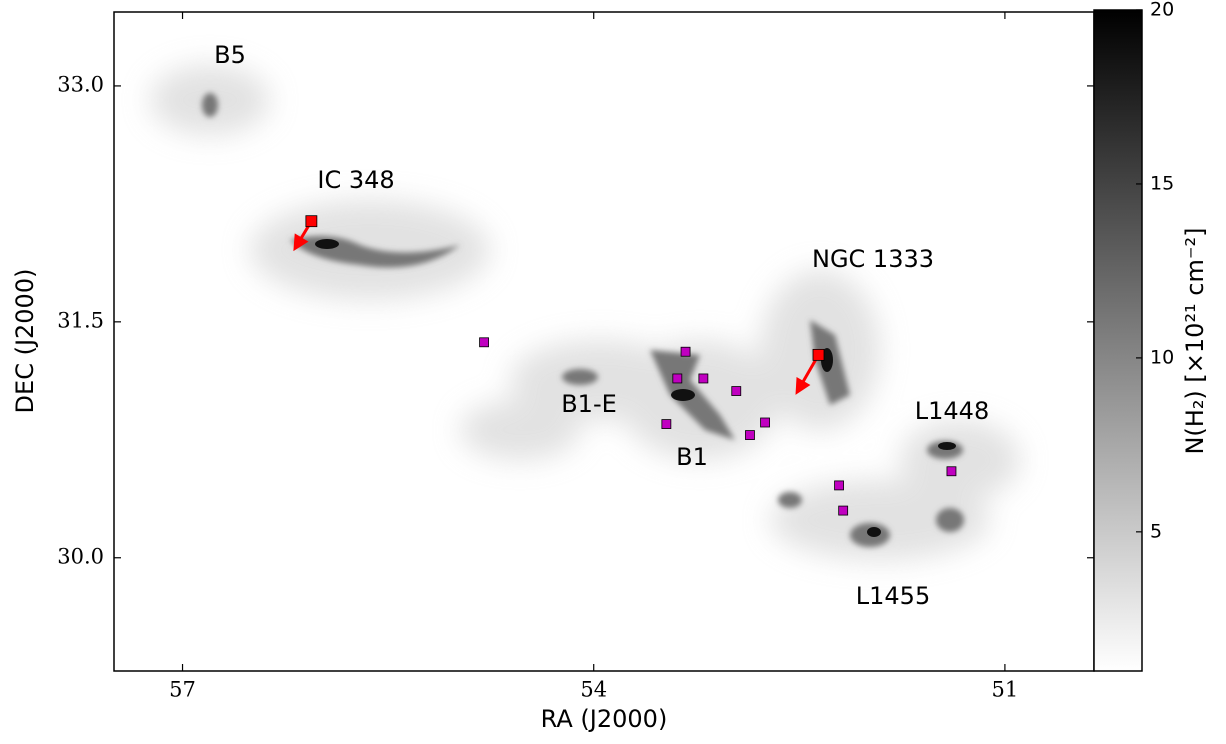  What do you see at coordinates (952, 411) in the screenshot?
I see `annotation: L1448` at bounding box center [952, 411].